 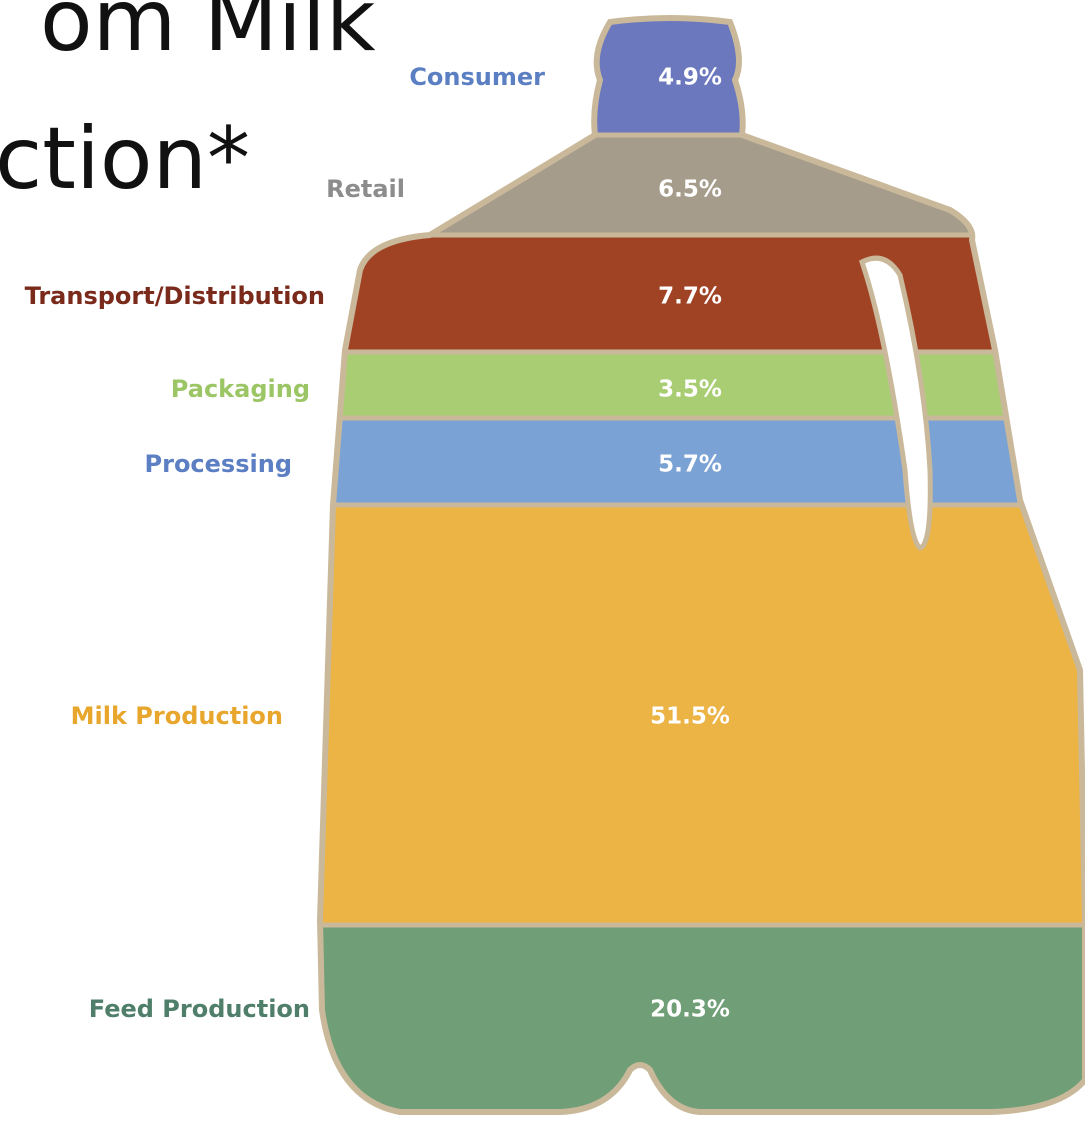 I want to click on category-label: Milk Production, so click(x=177, y=716).